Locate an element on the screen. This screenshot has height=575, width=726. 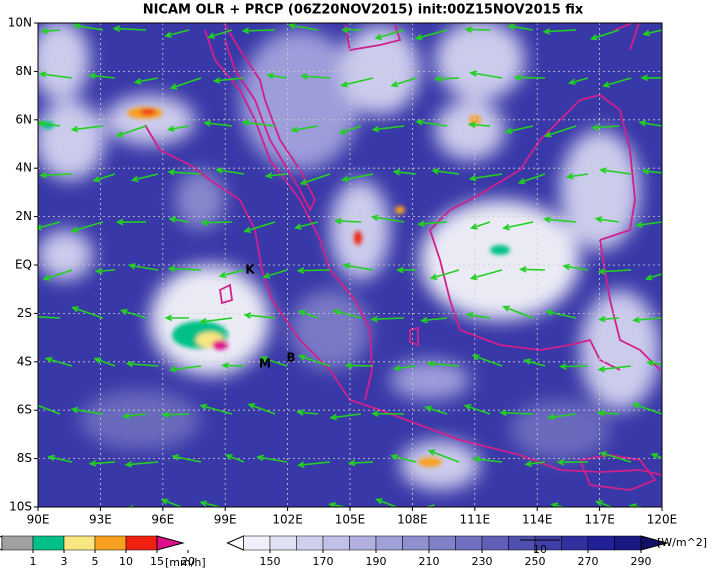
colorbar-label: 210 is located at coordinates (429, 561).